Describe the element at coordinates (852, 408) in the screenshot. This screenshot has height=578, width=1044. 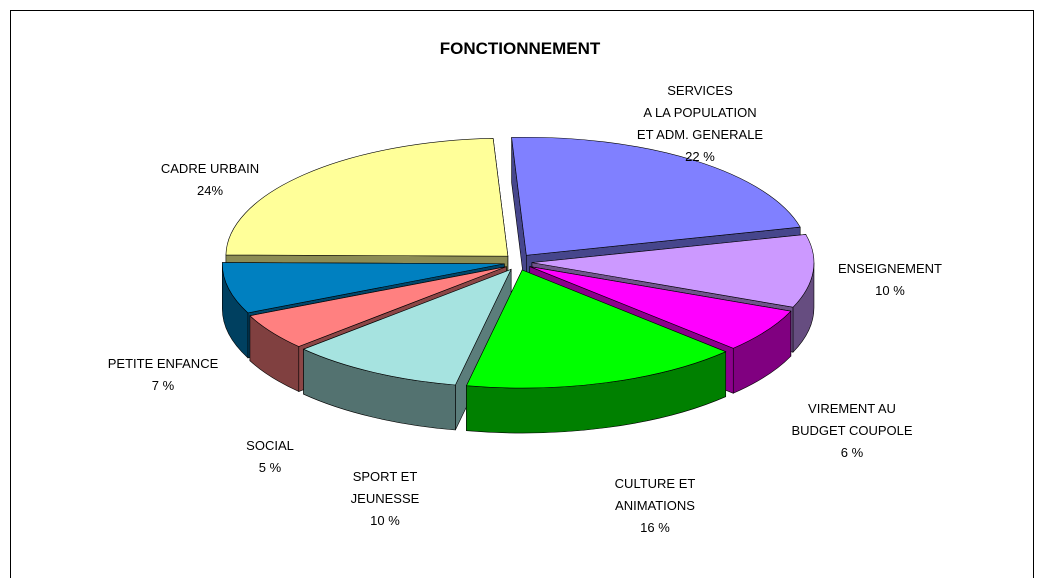
I see `slice-label: VIREMENT AU` at that location.